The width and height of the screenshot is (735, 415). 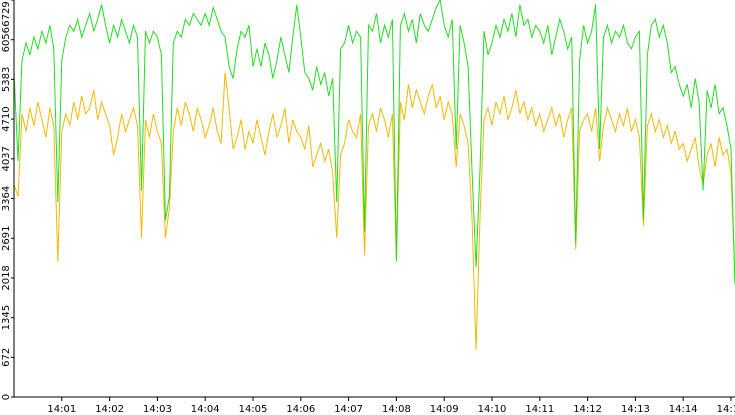 I want to click on x-tick-label: 14:07, so click(x=348, y=409).